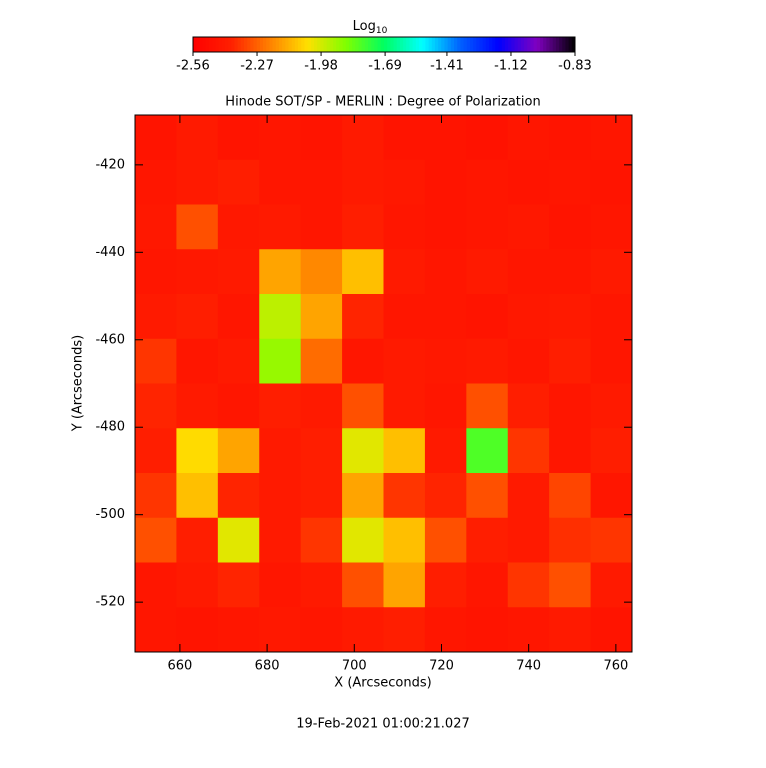 This screenshot has height=768, width=766. Describe the element at coordinates (110, 339) in the screenshot. I see `y-tick-label: -460` at that location.